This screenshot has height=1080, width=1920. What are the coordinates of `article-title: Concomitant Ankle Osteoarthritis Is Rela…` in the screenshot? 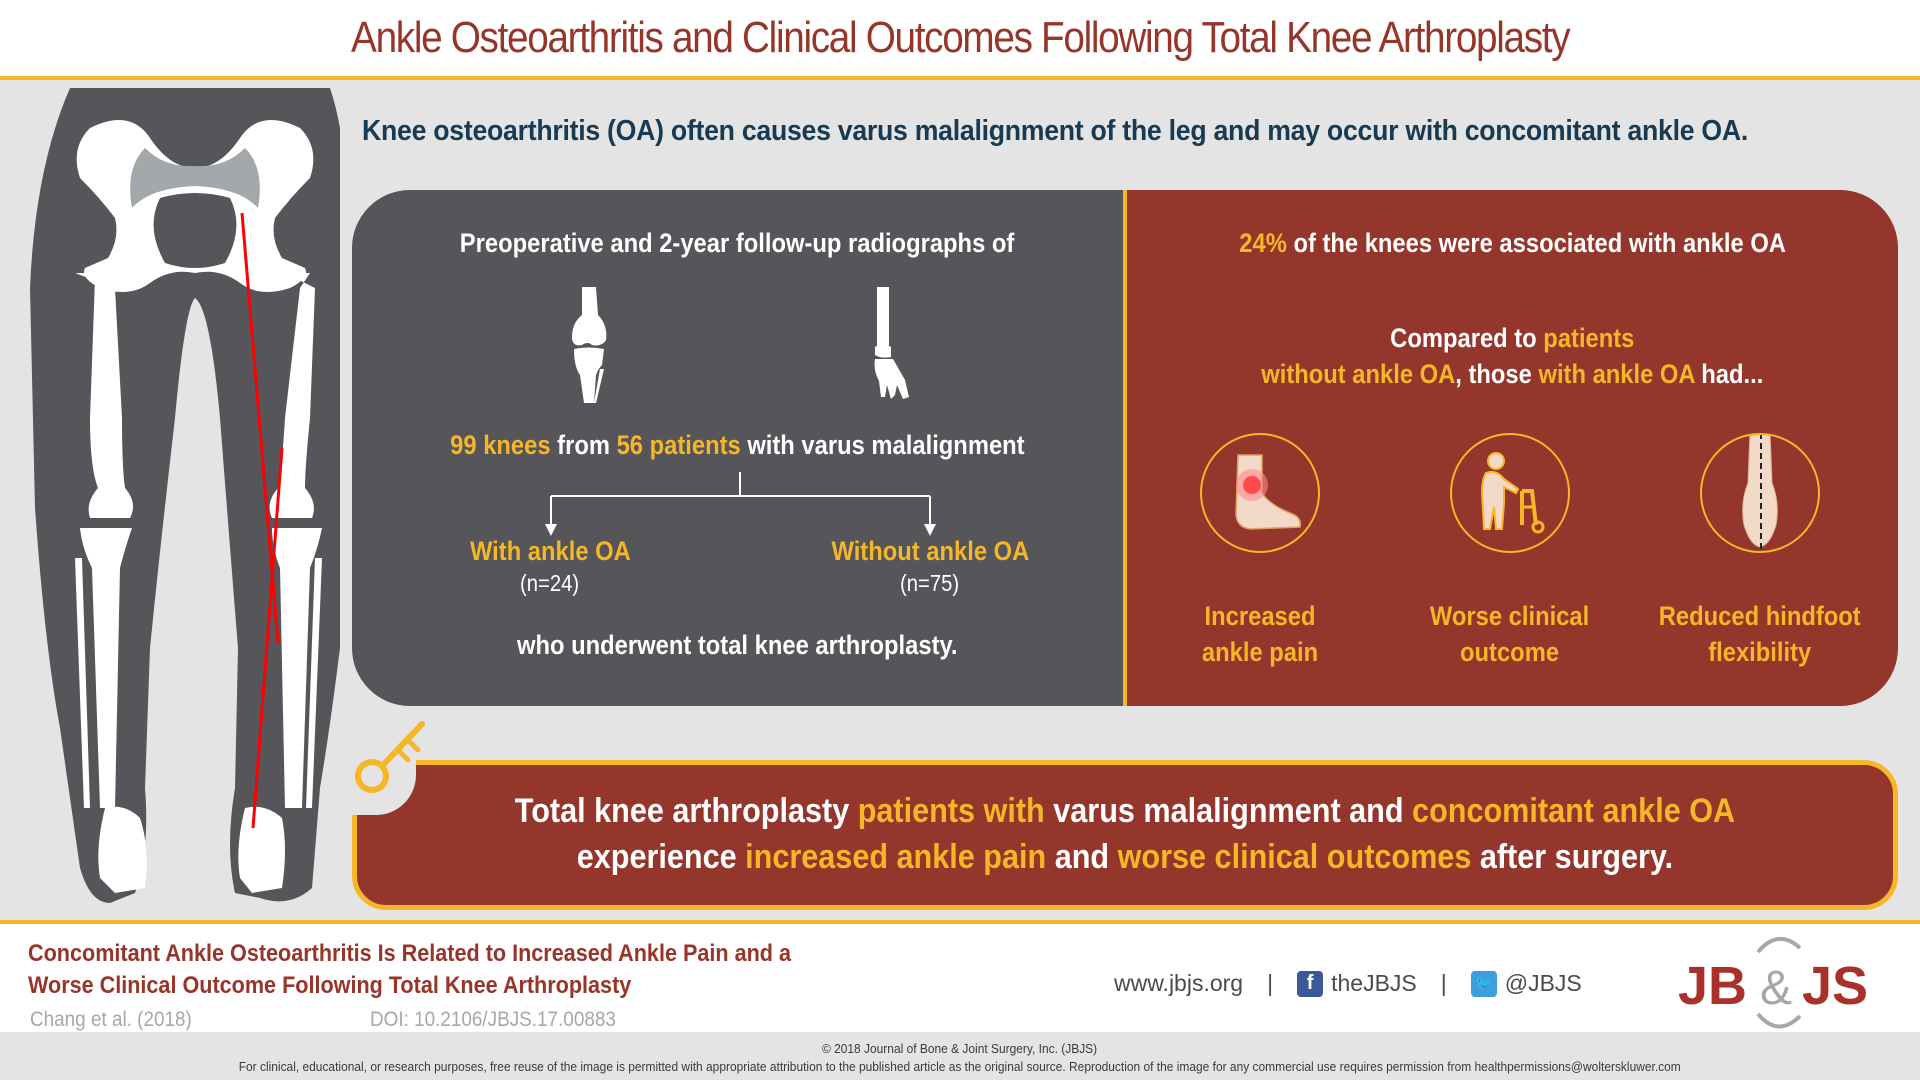 It's located at (410, 969).